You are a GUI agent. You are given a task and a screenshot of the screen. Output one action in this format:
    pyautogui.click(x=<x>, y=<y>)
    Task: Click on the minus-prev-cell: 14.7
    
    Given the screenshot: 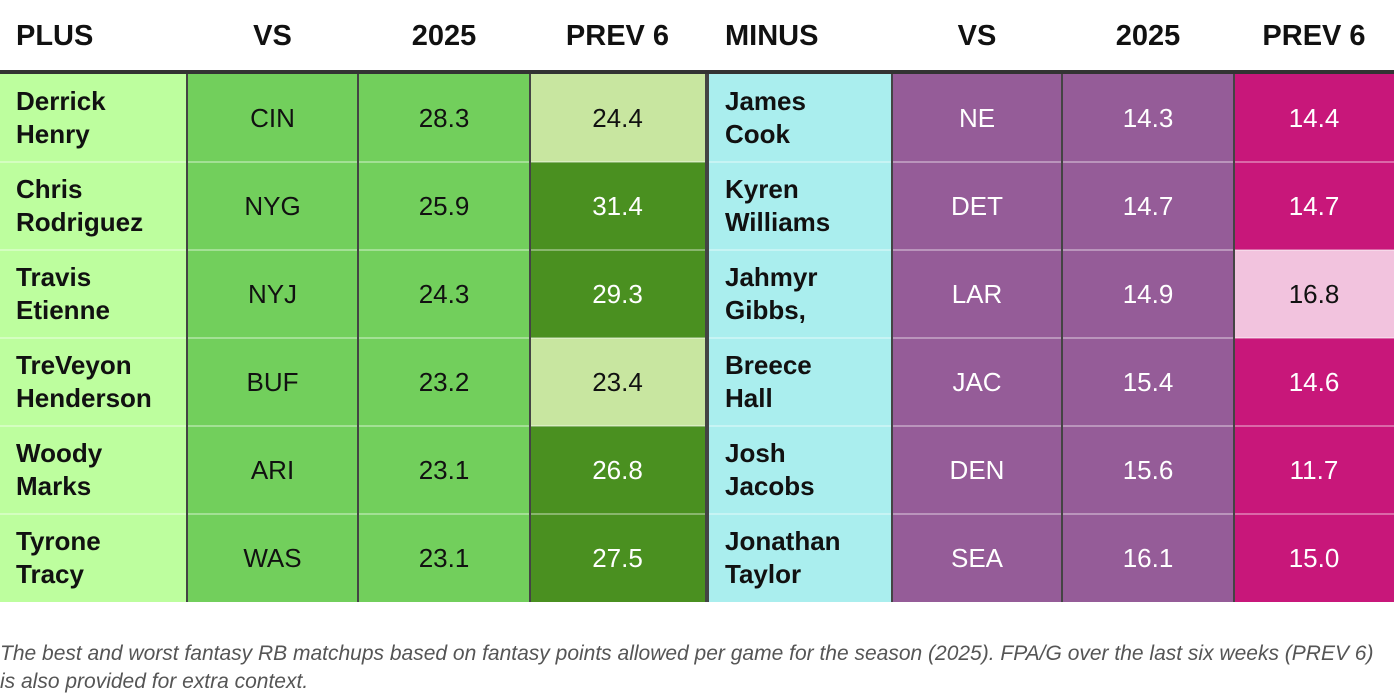 What is the action you would take?
    pyautogui.click(x=1314, y=206)
    